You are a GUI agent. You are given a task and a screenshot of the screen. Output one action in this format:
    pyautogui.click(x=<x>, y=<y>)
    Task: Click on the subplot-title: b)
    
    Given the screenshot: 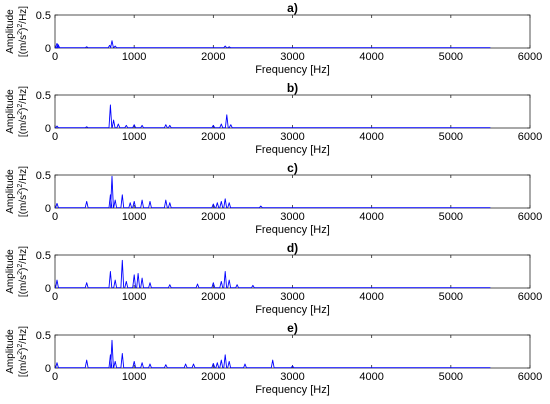 What is the action you would take?
    pyautogui.click(x=292, y=88)
    